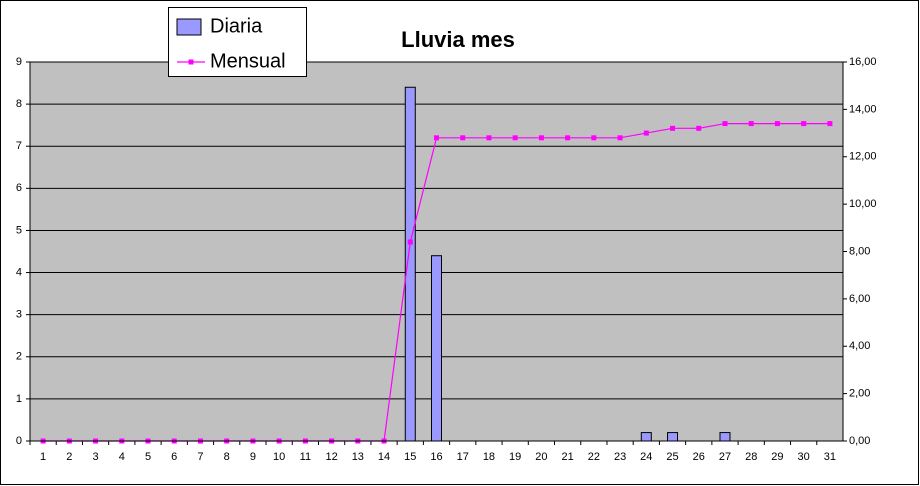 This screenshot has width=920, height=486. I want to click on x-tick-label: 12, so click(331, 457).